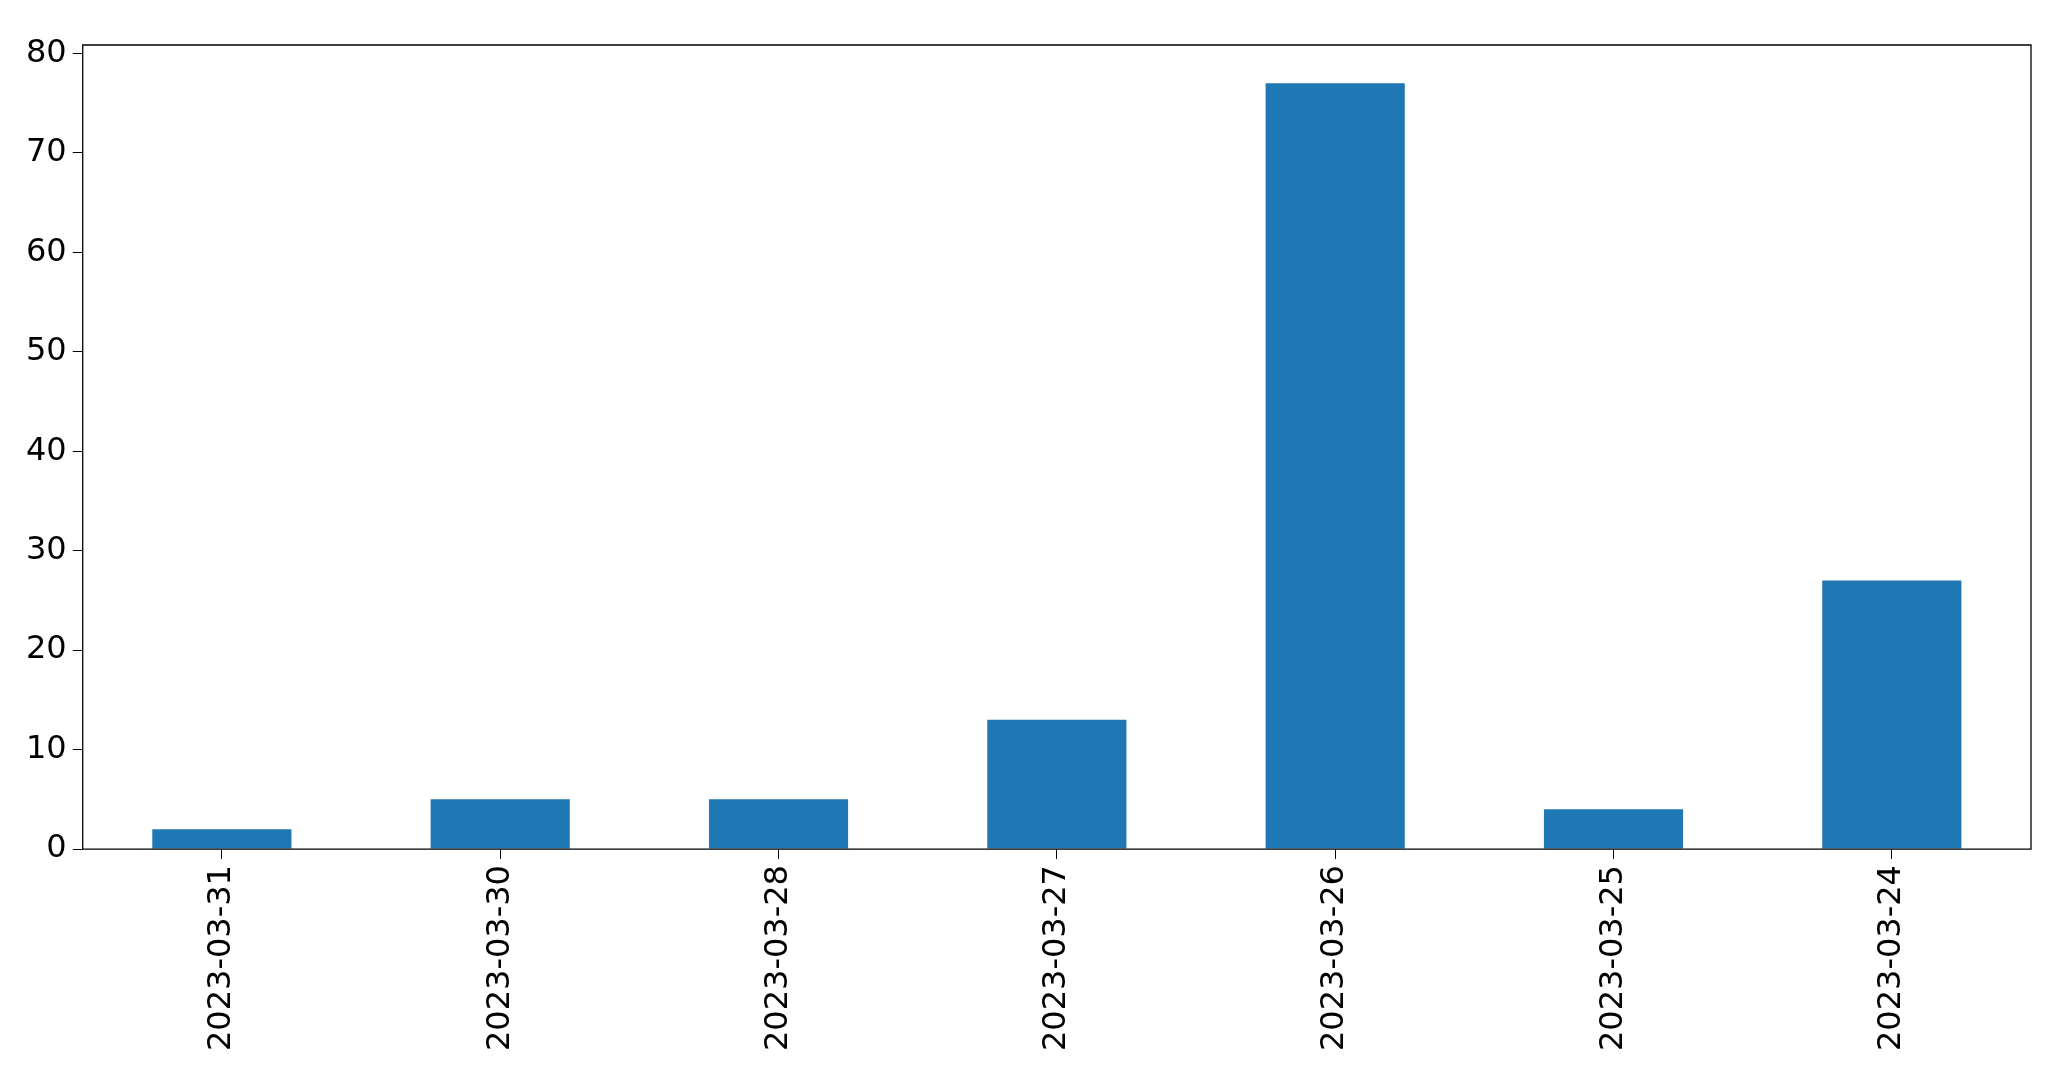 Image resolution: width=2071 pixels, height=1067 pixels. Describe the element at coordinates (46, 647) in the screenshot. I see `y-tick-label: 20` at that location.